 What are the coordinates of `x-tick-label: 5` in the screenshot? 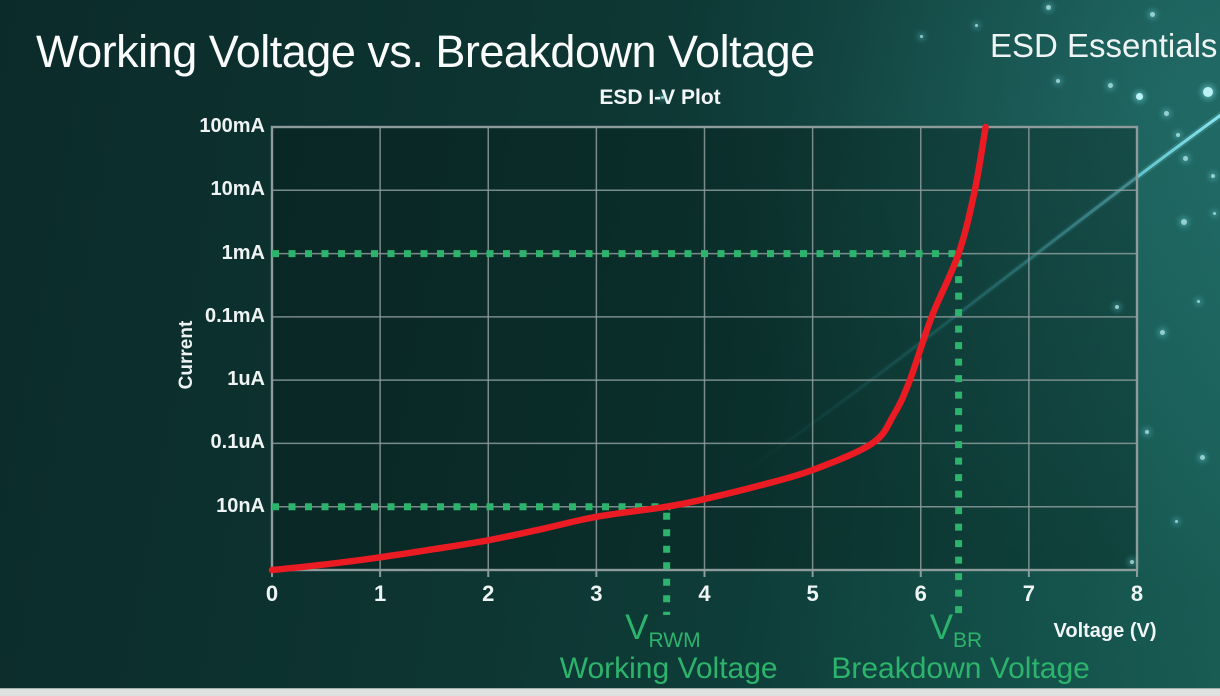 It's located at (812, 593).